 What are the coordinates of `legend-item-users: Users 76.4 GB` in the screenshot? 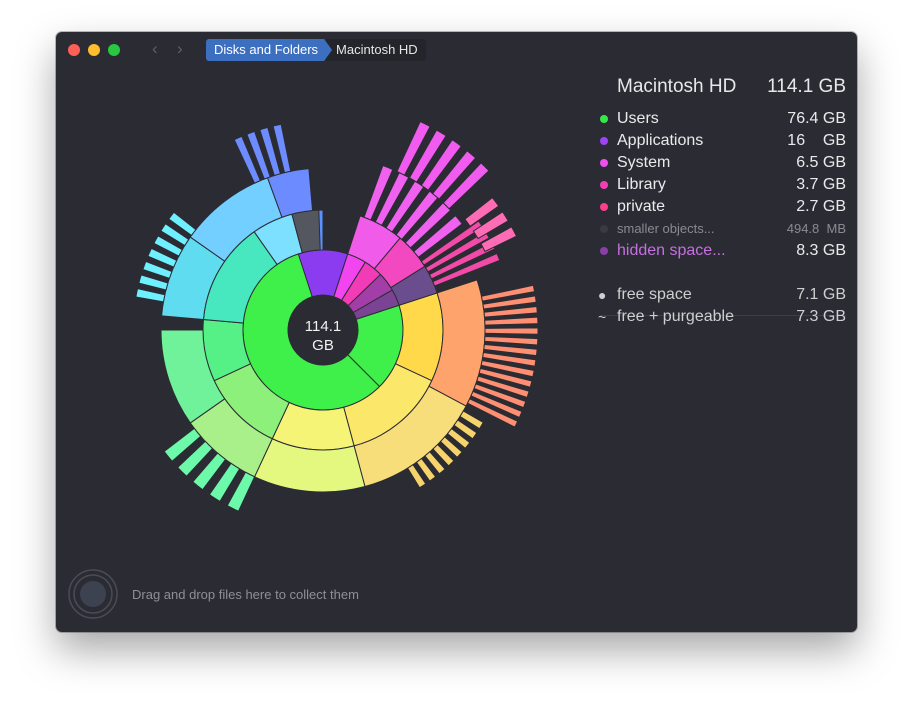 It's located at (721, 119).